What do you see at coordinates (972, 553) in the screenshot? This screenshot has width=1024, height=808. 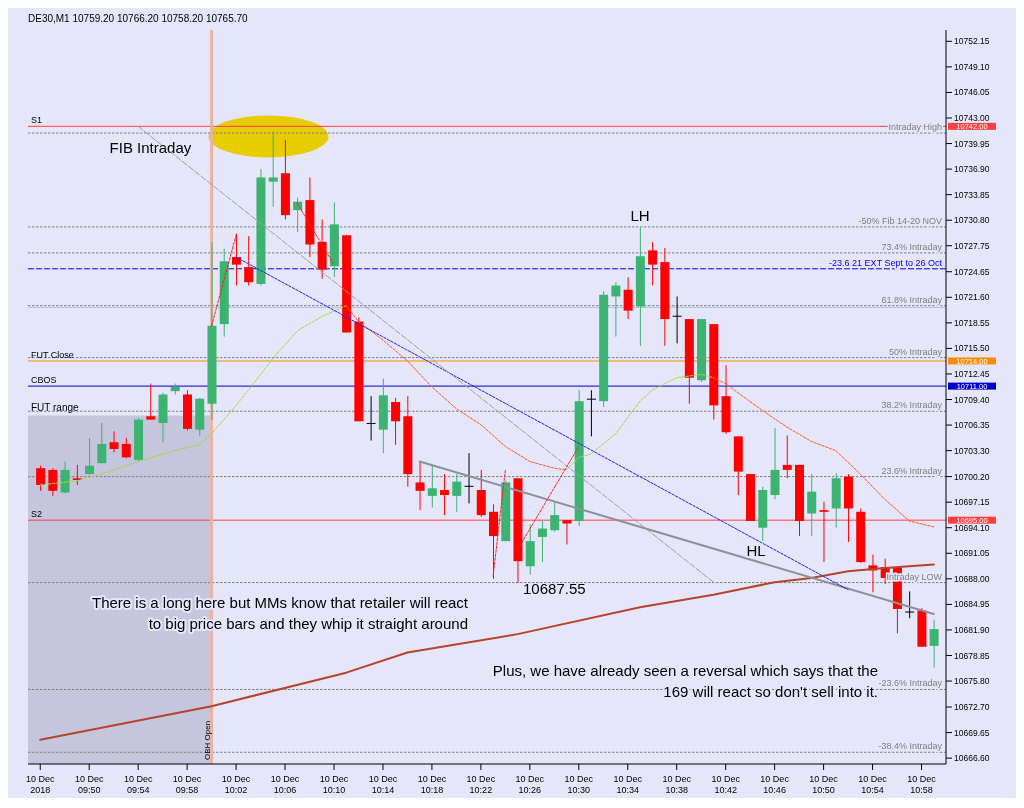 I see `y-tick-label: 10691.05` at bounding box center [972, 553].